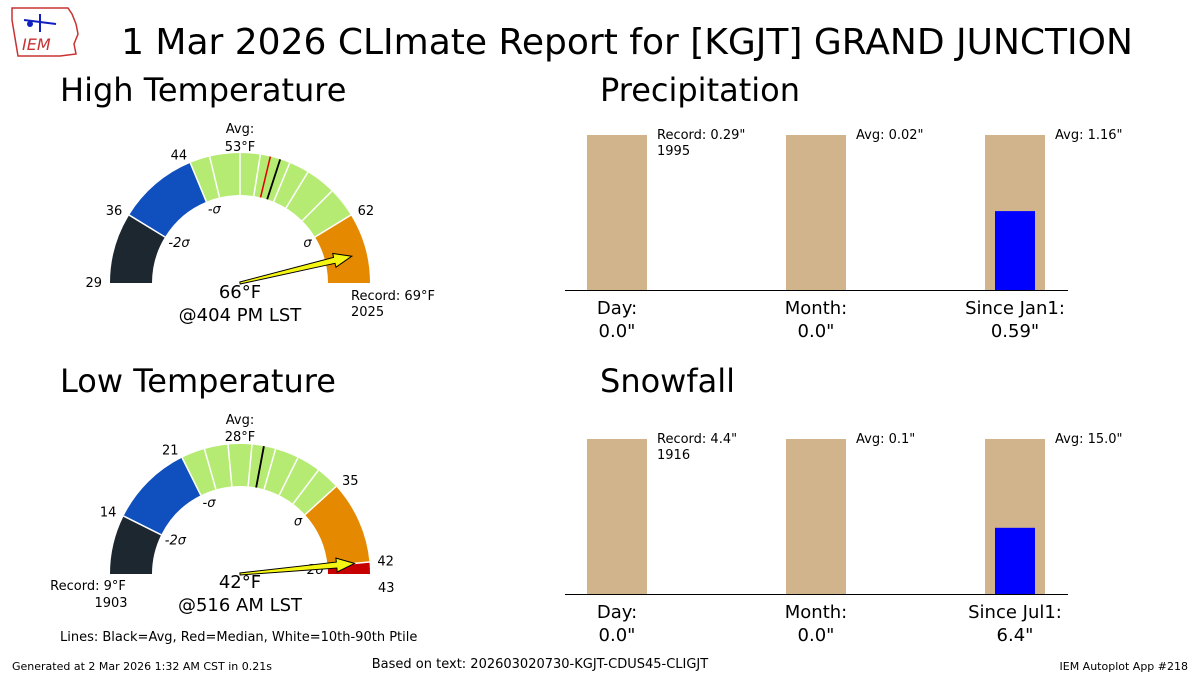 The height and width of the screenshot is (675, 1200). What do you see at coordinates (265, 177) in the screenshot?
I see `high-median-line` at bounding box center [265, 177].